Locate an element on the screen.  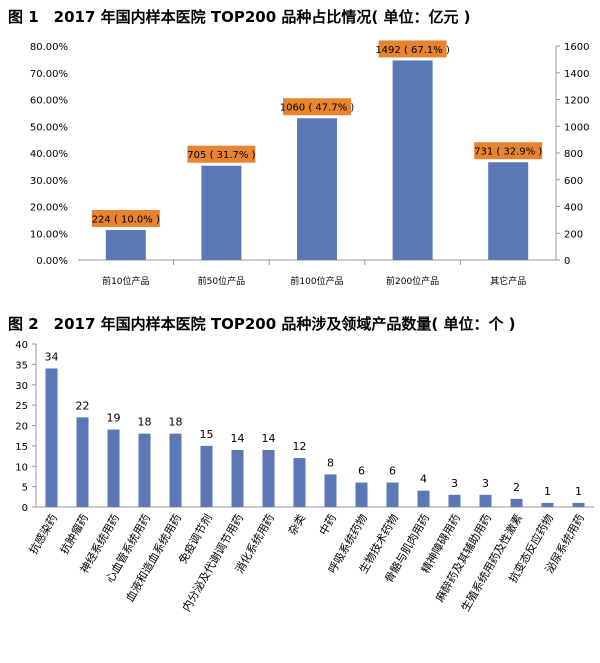
chart1-data-label: 705 ( 31.7% ) is located at coordinates (221, 155).